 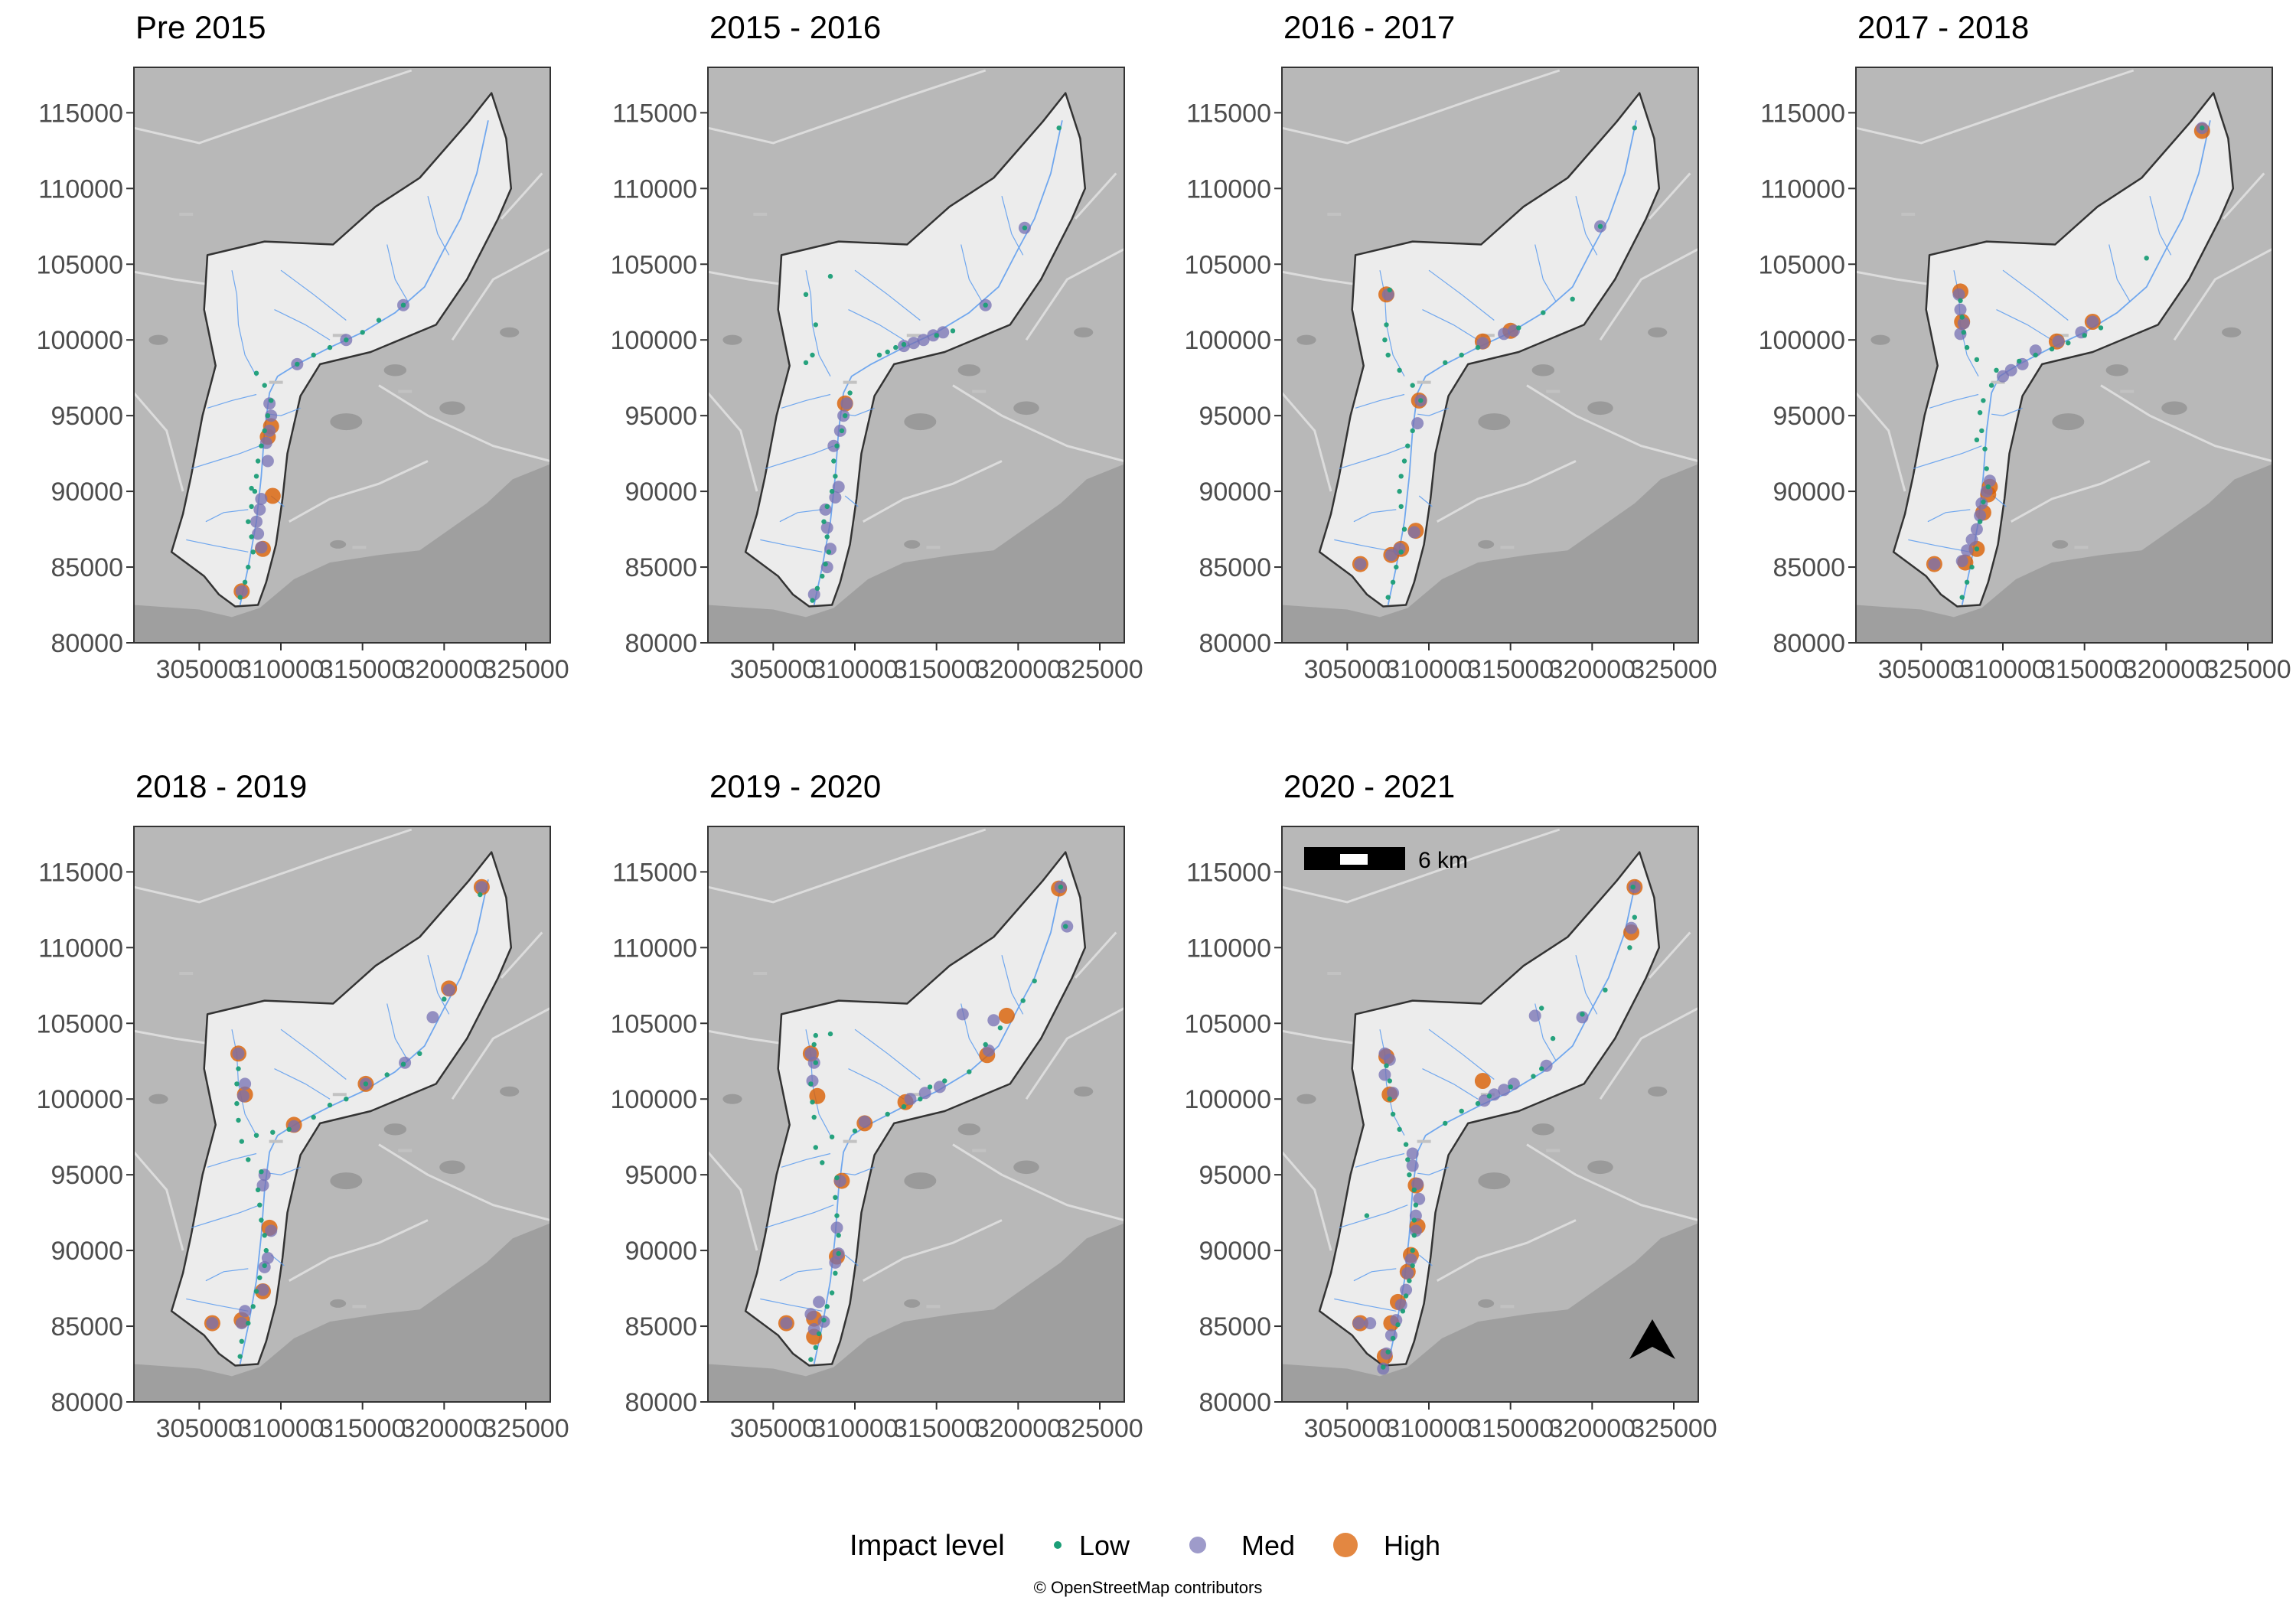 I want to click on x-tick-label: 315000, so click(x=362, y=669).